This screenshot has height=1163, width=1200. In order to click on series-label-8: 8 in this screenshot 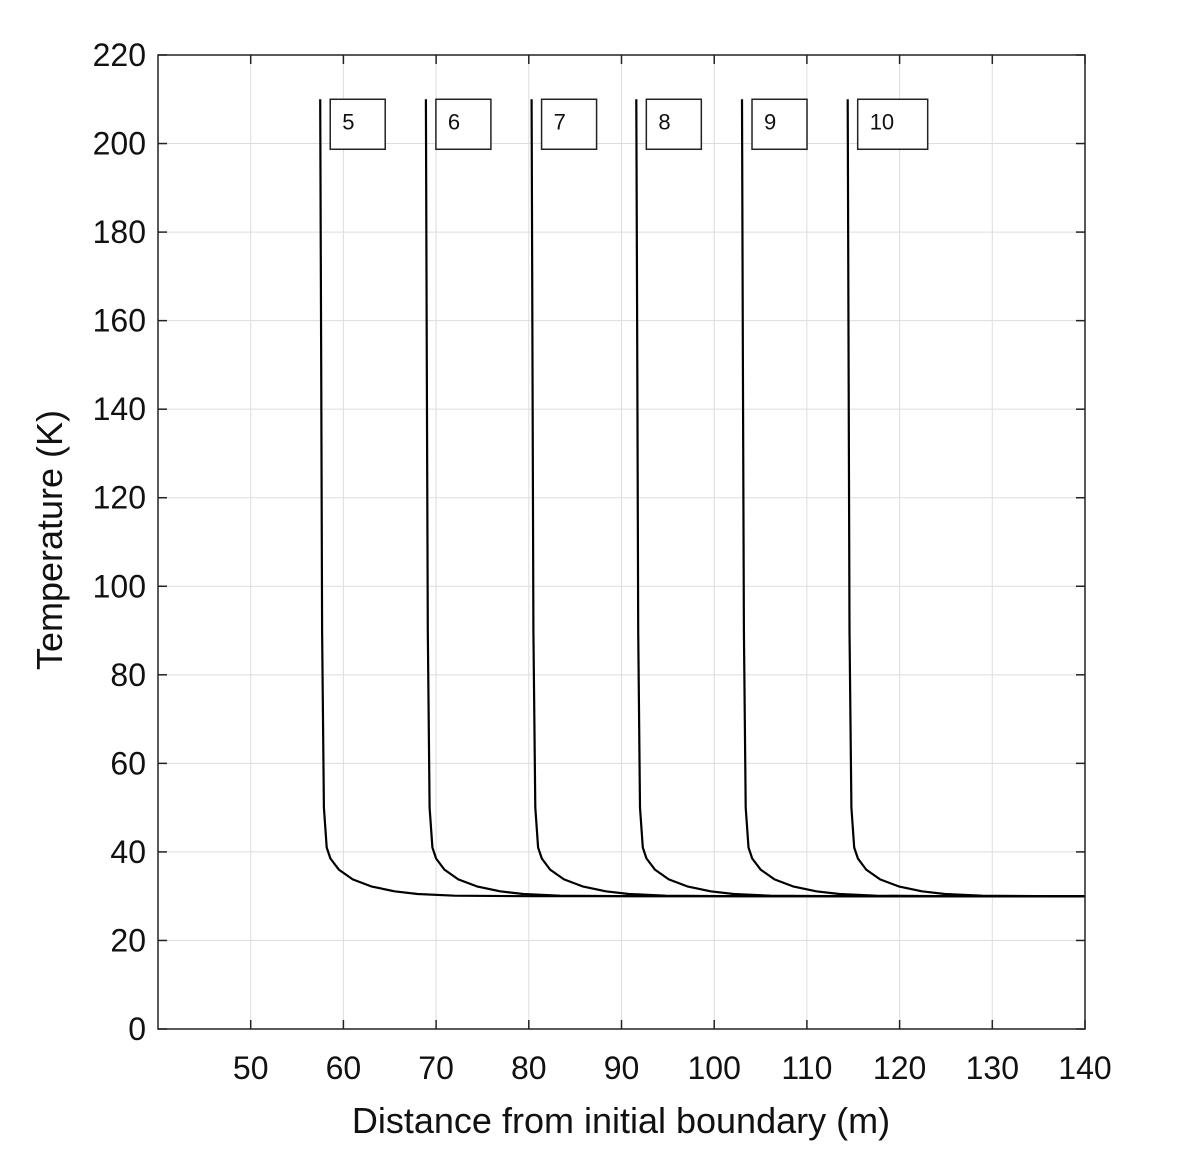, I will do `click(664, 121)`.